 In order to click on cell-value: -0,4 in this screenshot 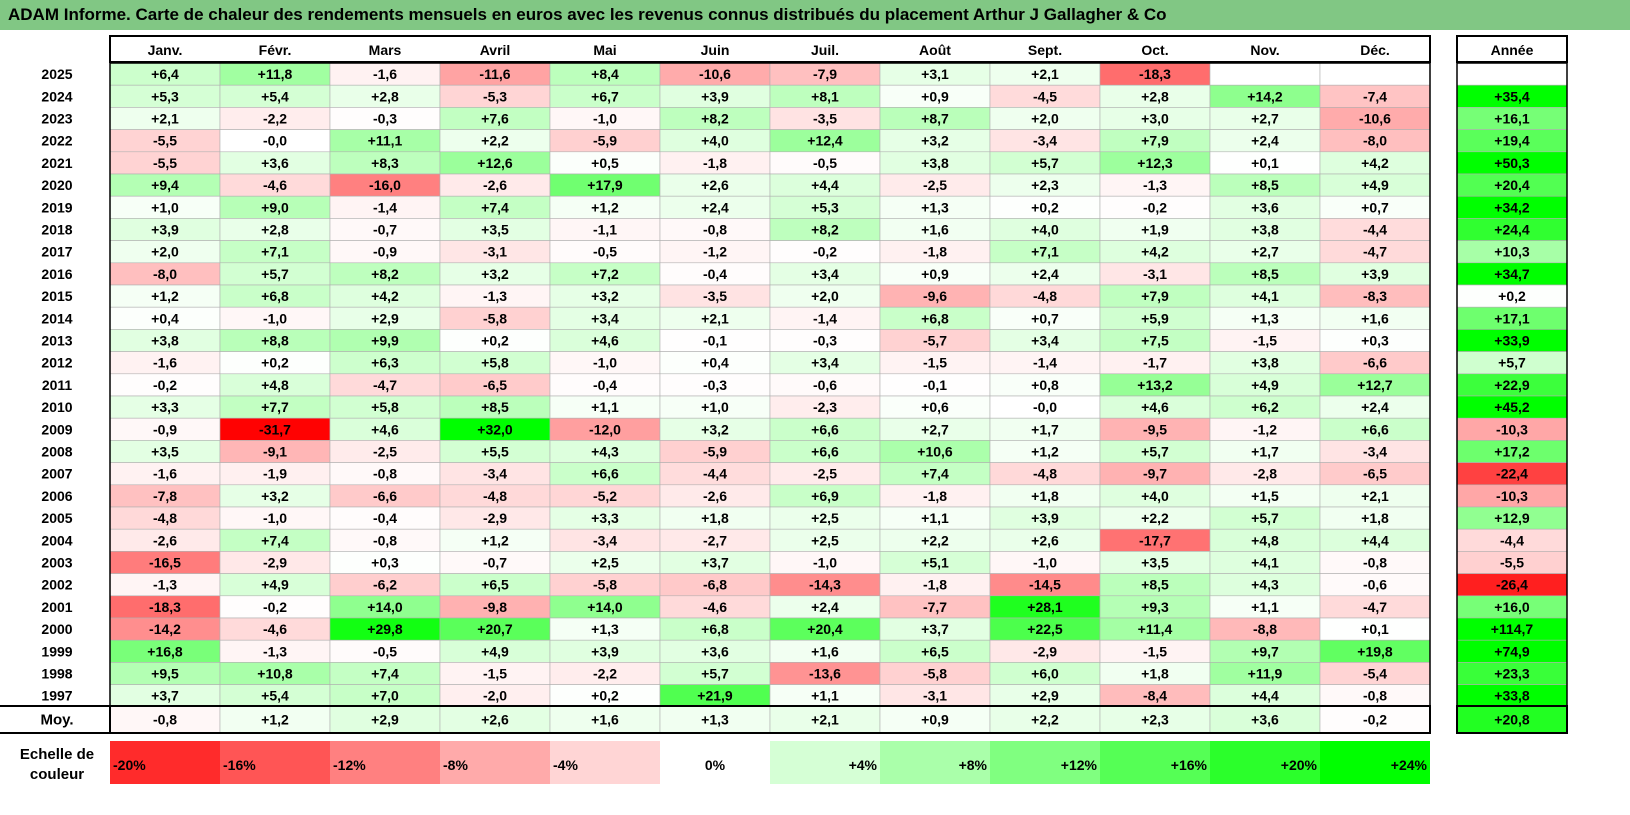, I will do `click(385, 518)`.